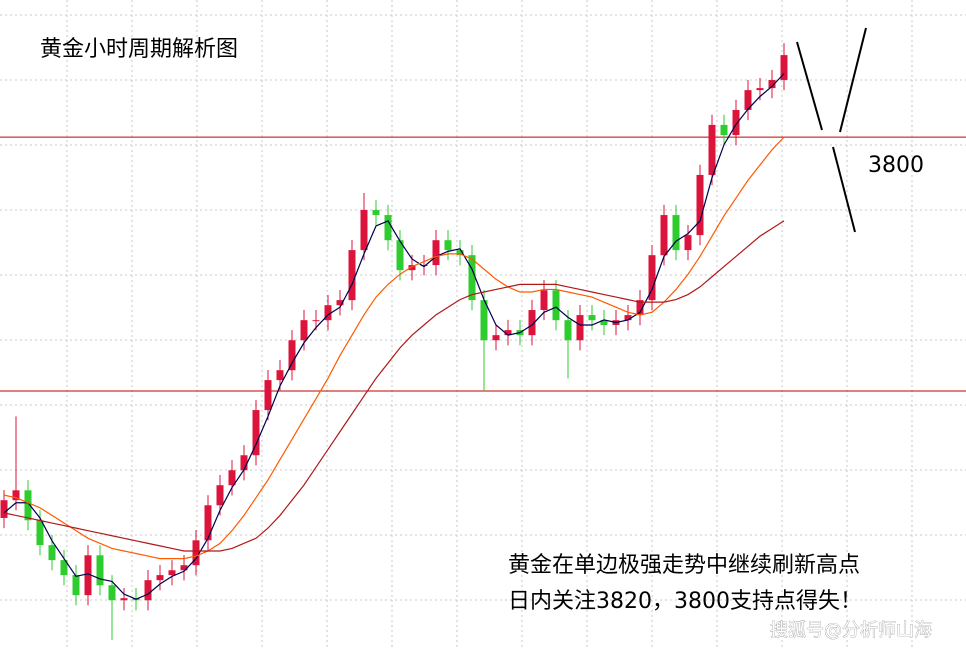  Describe the element at coordinates (896, 165) in the screenshot. I see `level-label: 3800` at that location.